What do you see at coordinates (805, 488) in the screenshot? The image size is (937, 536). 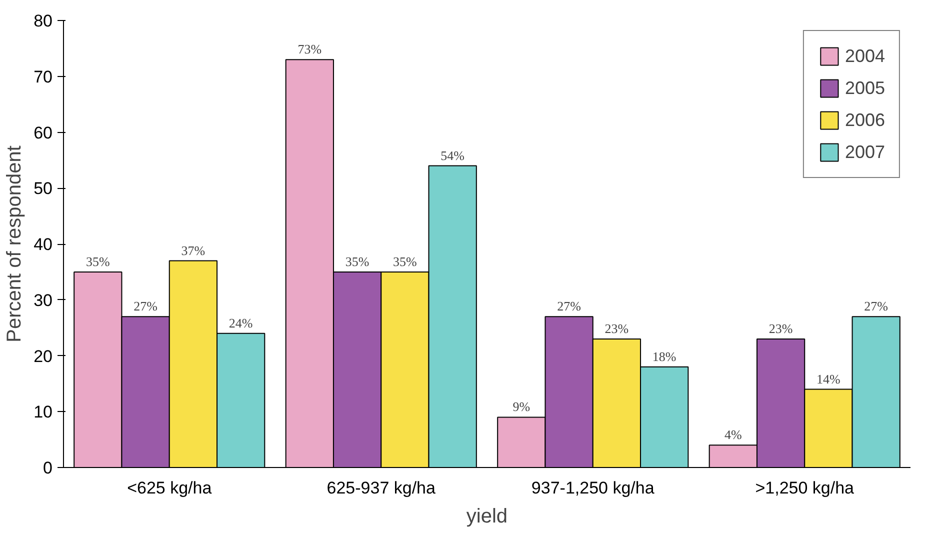 I see `x-tick-label: >1,250 kg/ha` at bounding box center [805, 488].